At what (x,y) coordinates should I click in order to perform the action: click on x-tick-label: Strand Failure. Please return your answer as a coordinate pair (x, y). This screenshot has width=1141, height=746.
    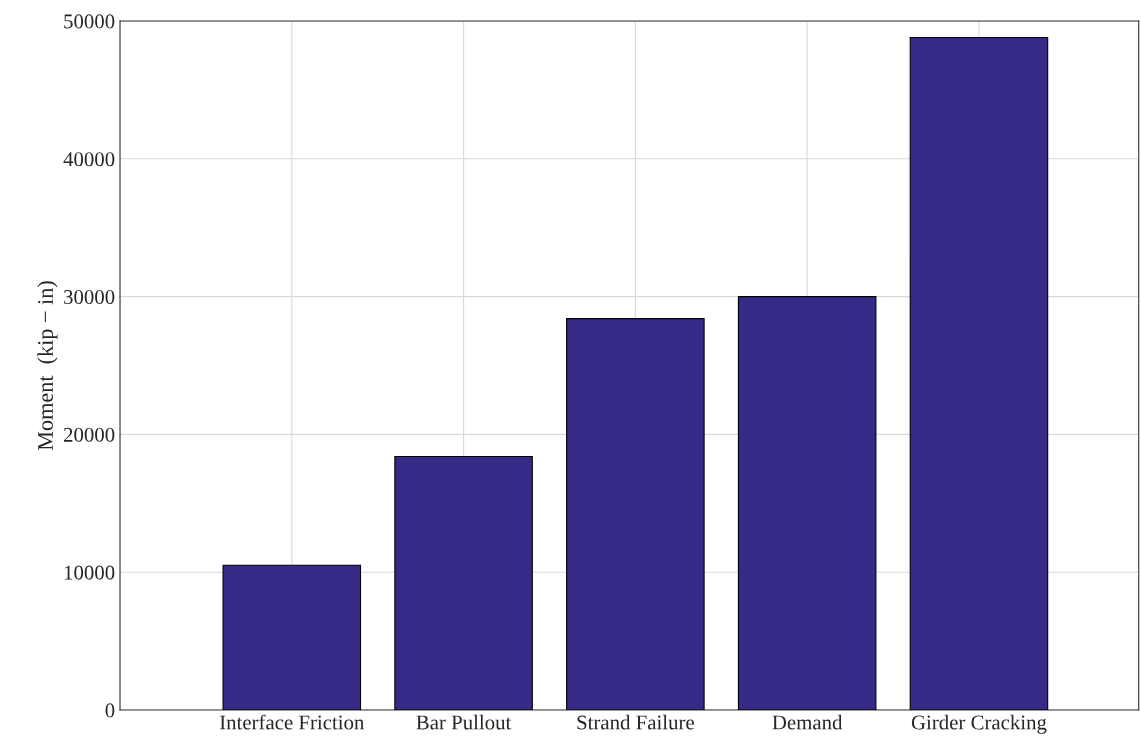
    Looking at the image, I should click on (635, 722).